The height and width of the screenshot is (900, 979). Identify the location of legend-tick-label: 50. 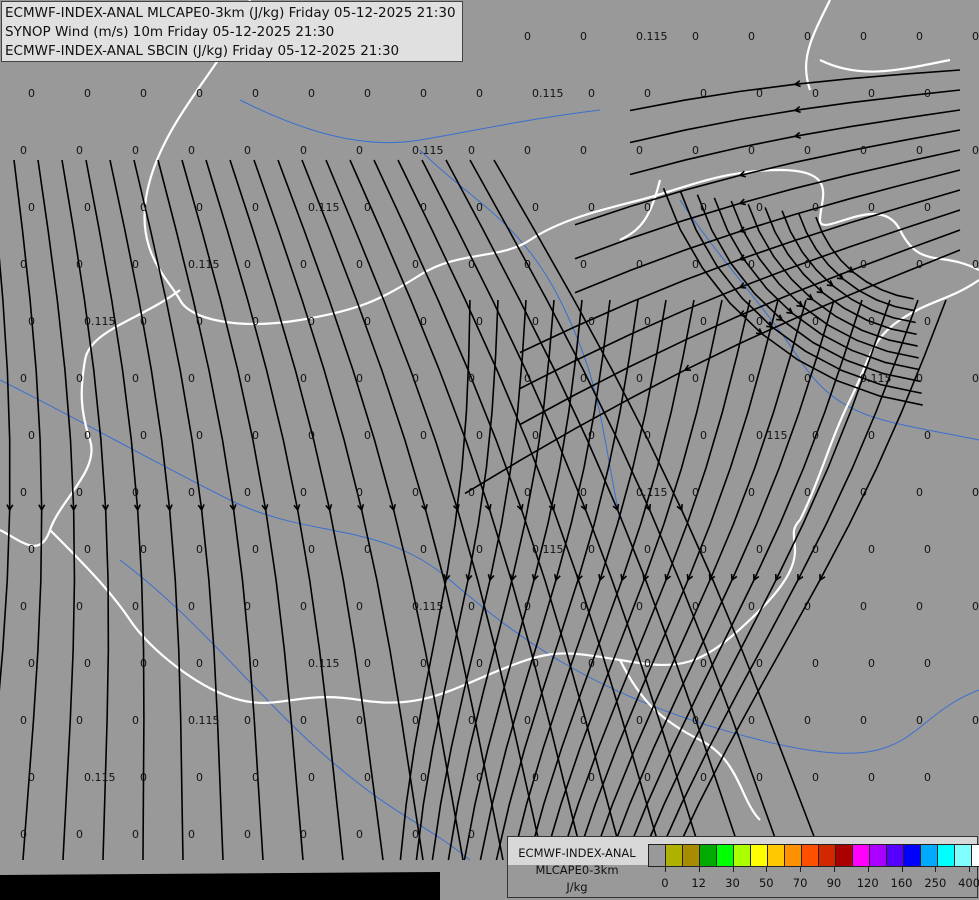
(766, 883).